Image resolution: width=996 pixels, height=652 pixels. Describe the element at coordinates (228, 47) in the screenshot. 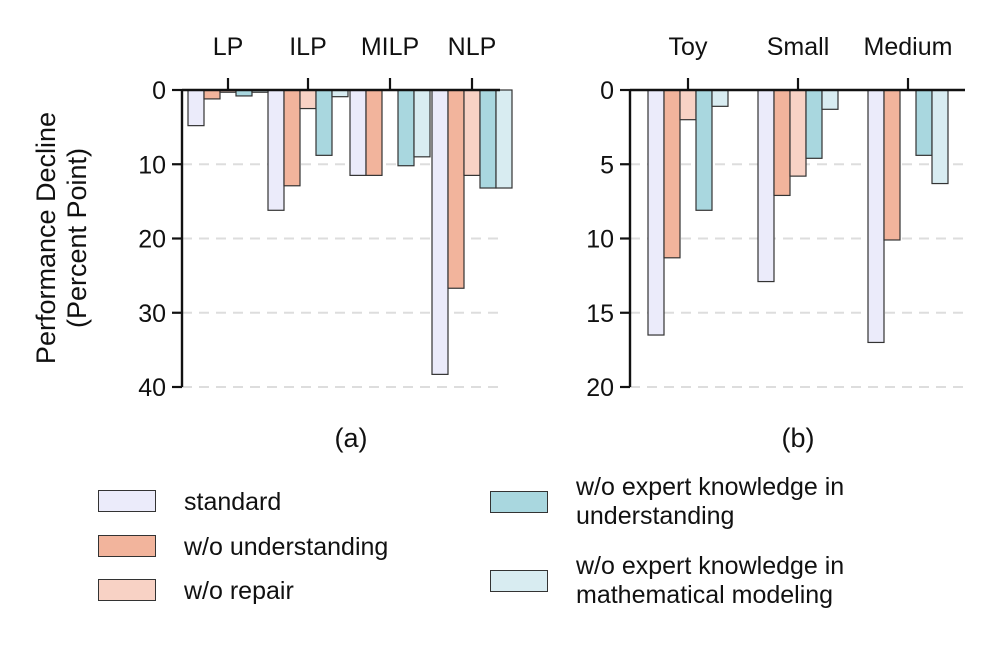

I see `x-tick-label: LP` at that location.